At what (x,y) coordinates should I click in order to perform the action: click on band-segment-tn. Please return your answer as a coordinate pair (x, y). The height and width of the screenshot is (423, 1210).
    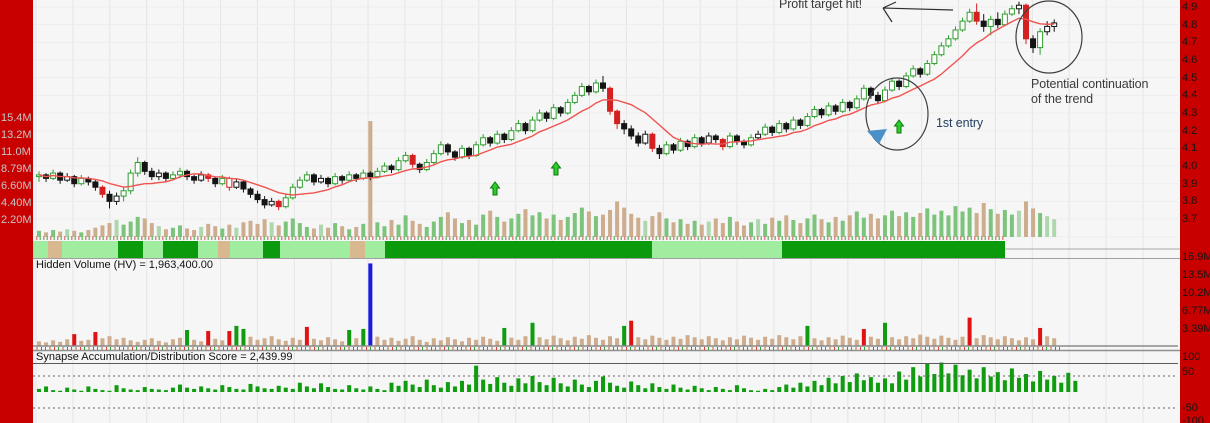
    Looking at the image, I should click on (357, 249).